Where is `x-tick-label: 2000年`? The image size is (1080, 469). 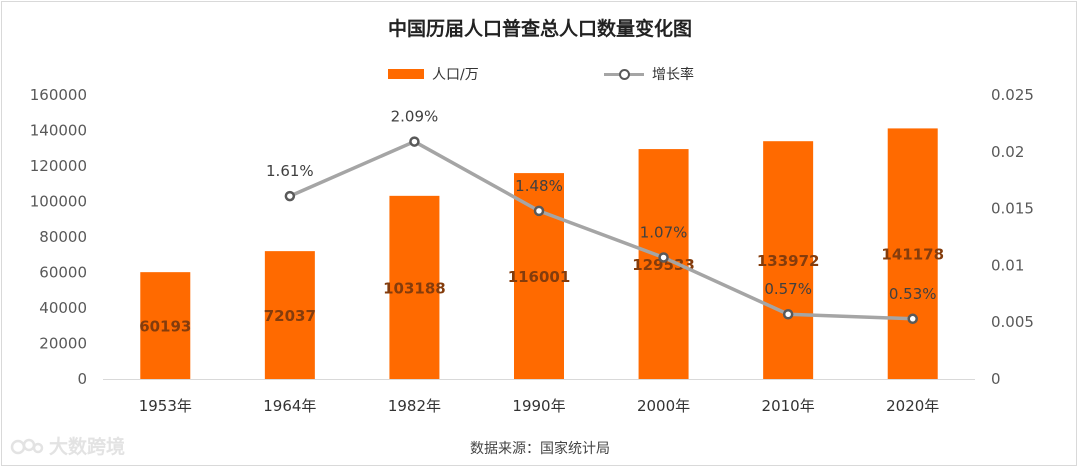 x-tick-label: 2000年 is located at coordinates (663, 406).